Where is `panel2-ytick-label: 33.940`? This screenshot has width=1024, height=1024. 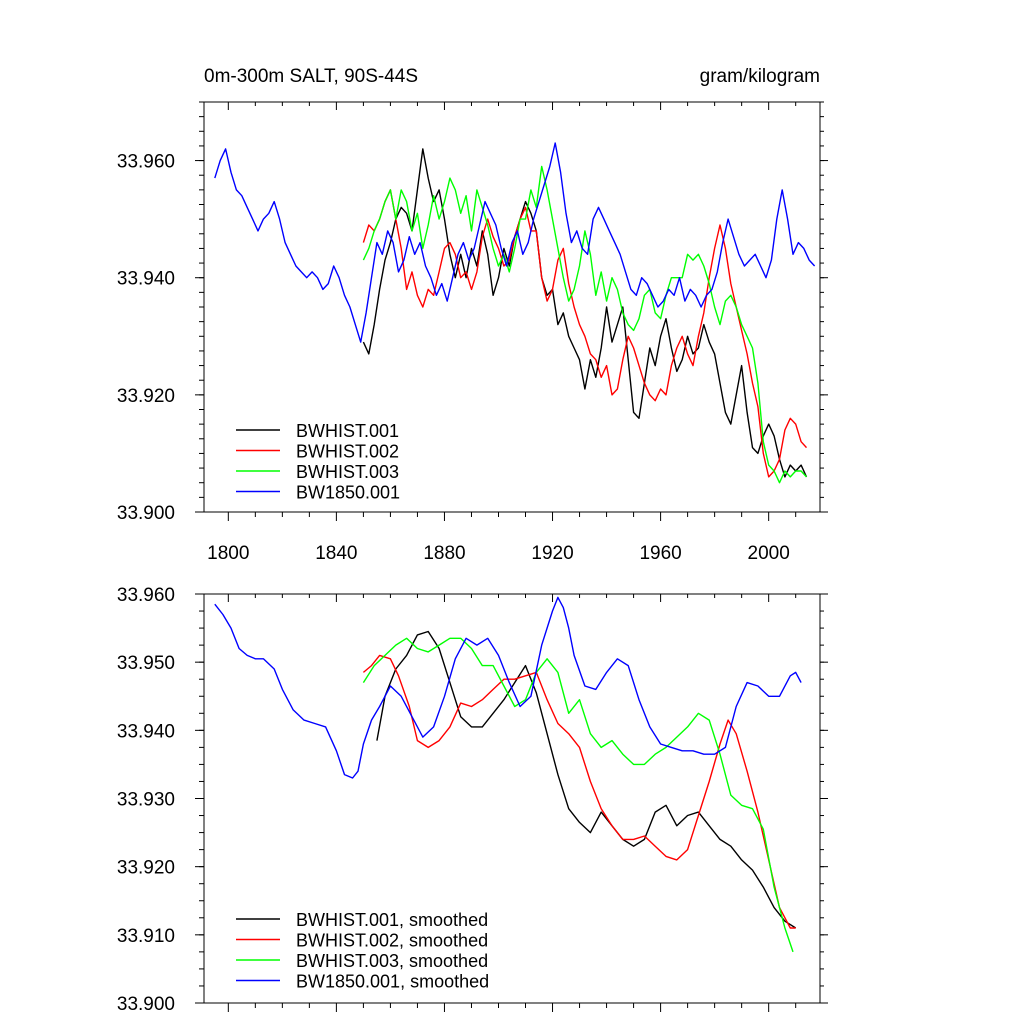 panel2-ytick-label: 33.940 is located at coordinates (146, 731).